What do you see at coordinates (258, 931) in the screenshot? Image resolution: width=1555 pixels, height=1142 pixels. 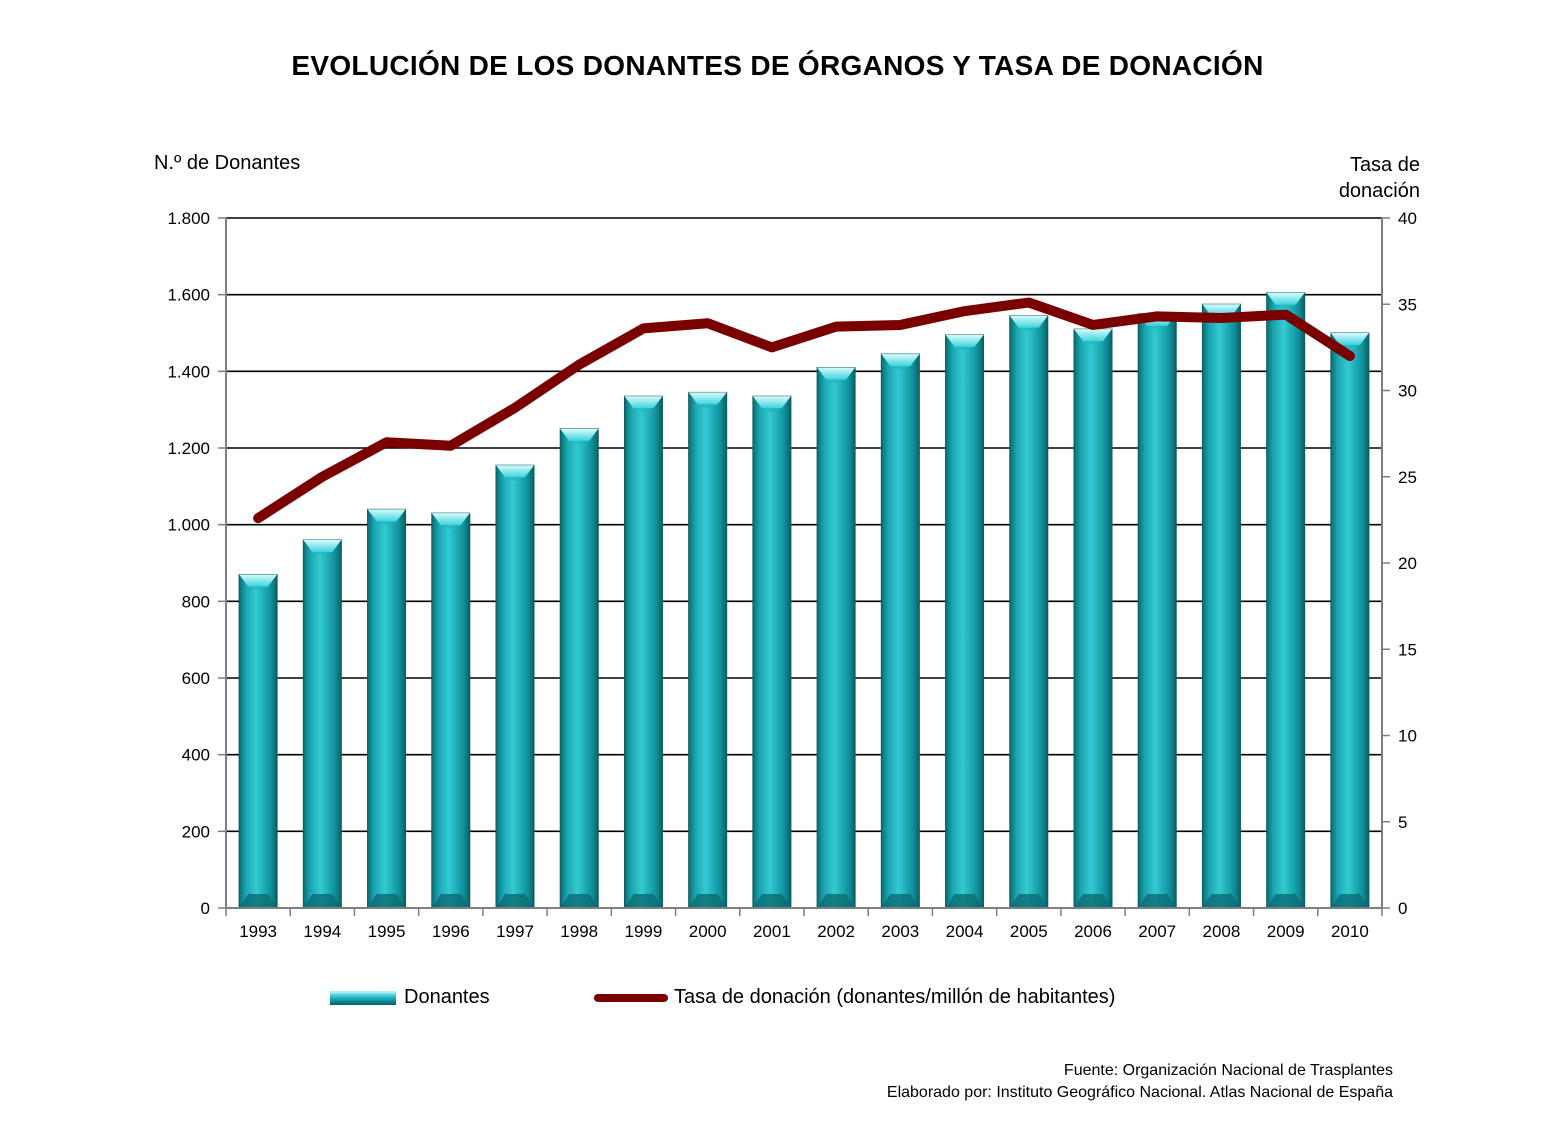 I see `x-tick-label: 1993` at bounding box center [258, 931].